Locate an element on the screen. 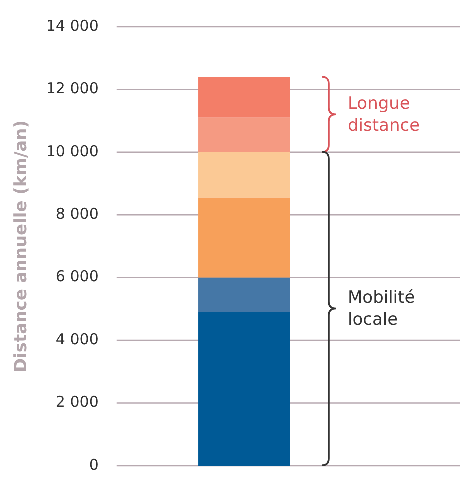 The width and height of the screenshot is (462, 485). y-tick-label: 6 000 is located at coordinates (77, 277).